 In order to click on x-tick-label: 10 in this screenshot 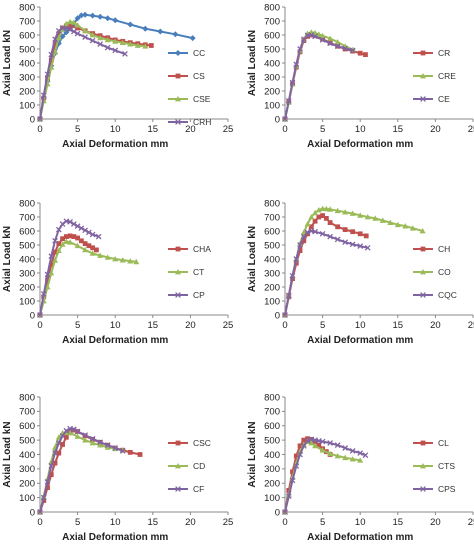, I will do `click(115, 325)`.